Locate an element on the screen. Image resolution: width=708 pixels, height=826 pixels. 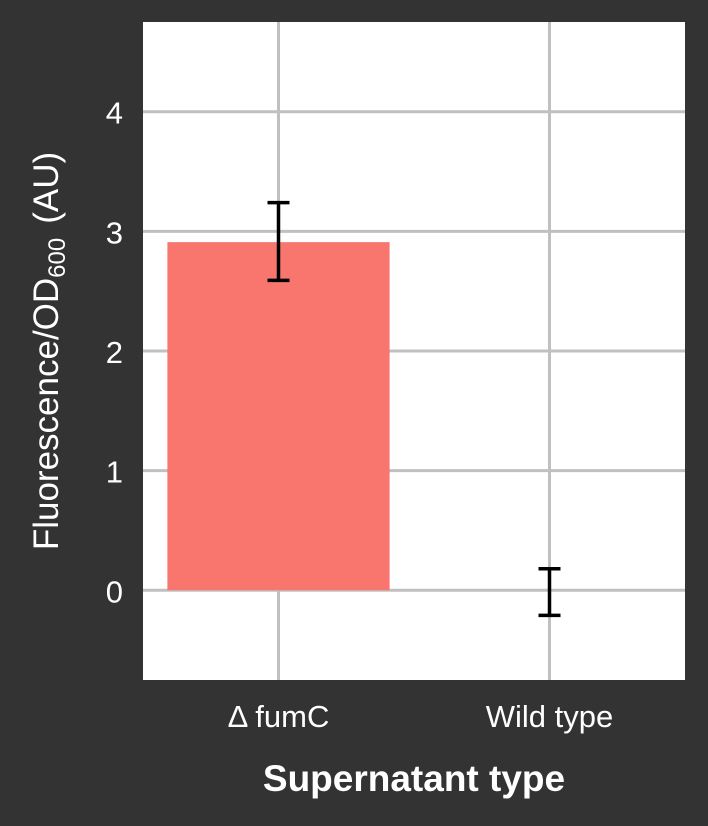
bar-layer is located at coordinates (278, 416).